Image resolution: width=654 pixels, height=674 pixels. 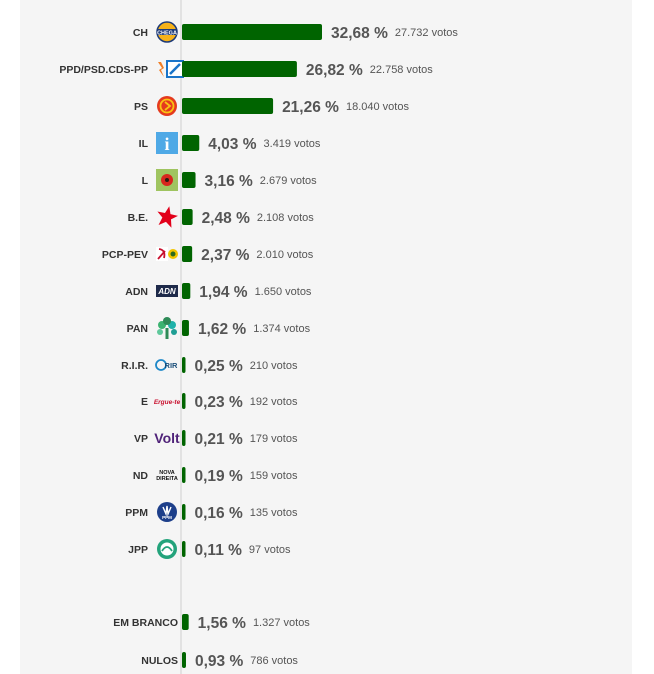 I want to click on result-row-pcp-pev: PCP-PEV 2,37 % 2.010 votos, so click(x=208, y=255).